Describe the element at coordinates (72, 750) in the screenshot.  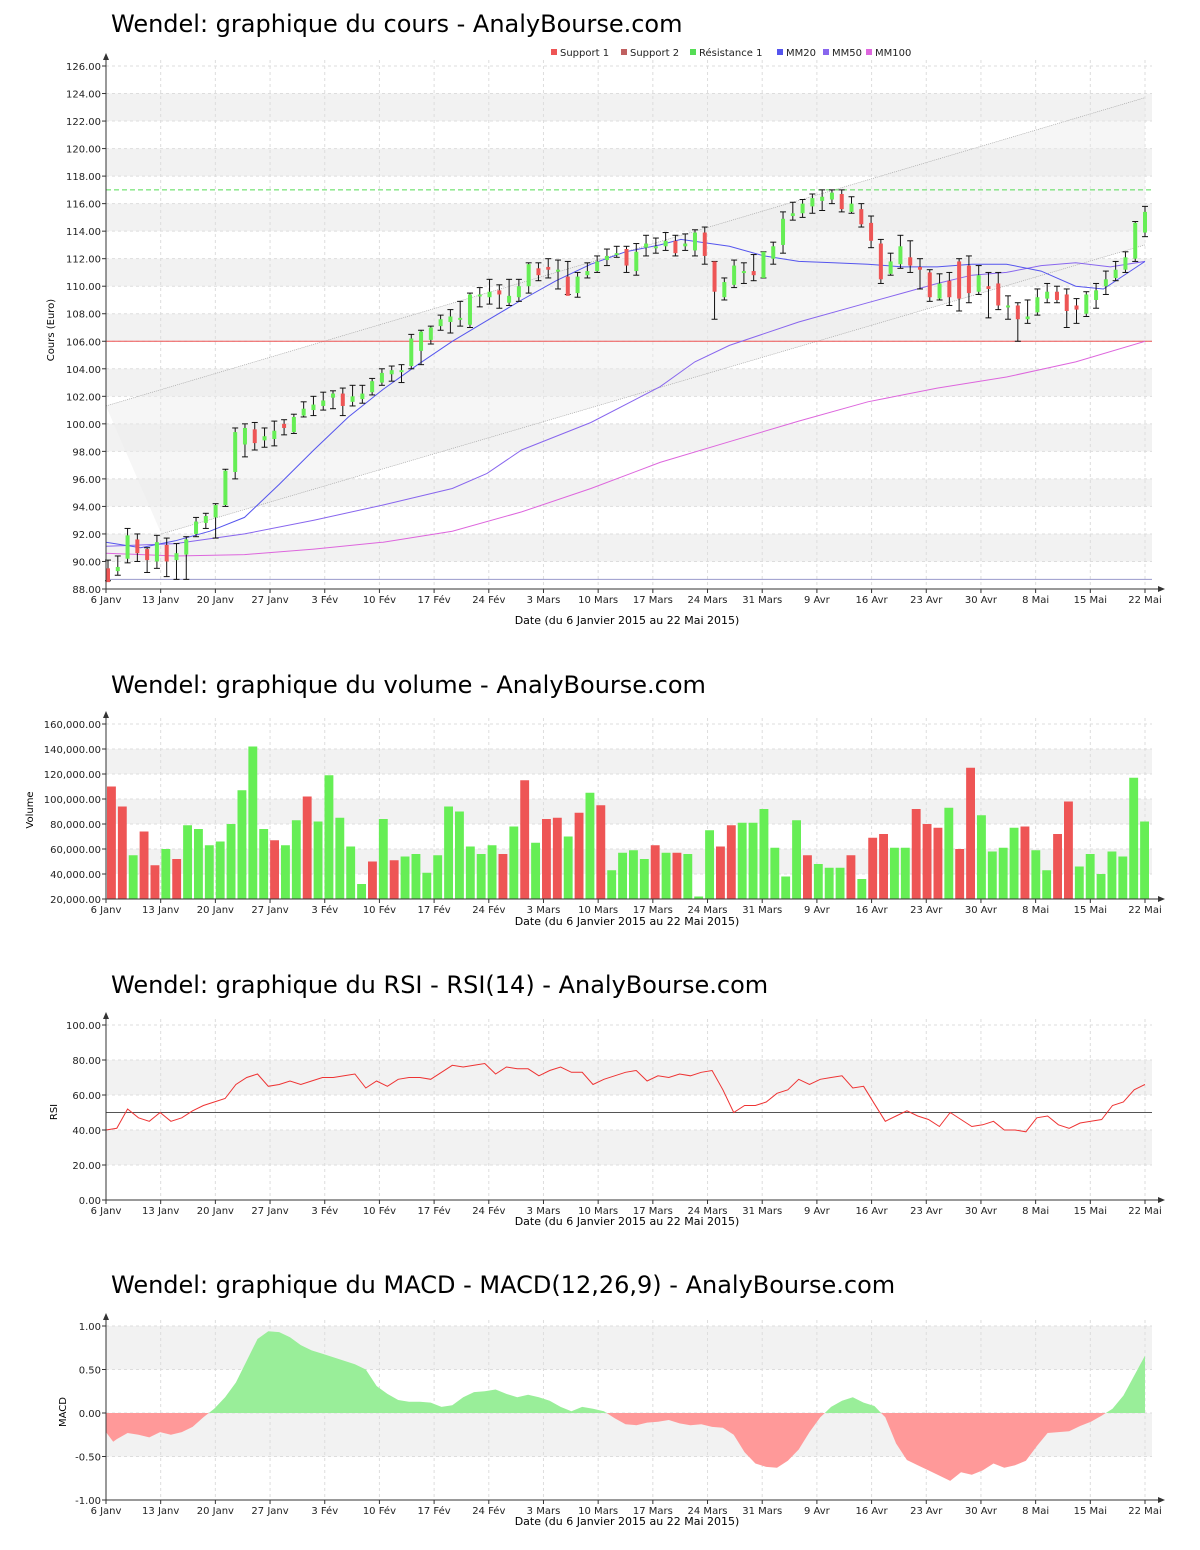
I see `y-tick-label: 140,000.00` at that location.